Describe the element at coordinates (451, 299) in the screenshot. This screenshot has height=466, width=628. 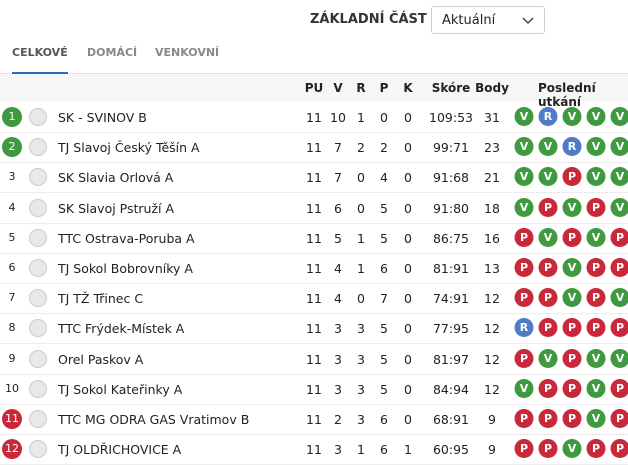
I see `score-cell: 74:91` at that location.